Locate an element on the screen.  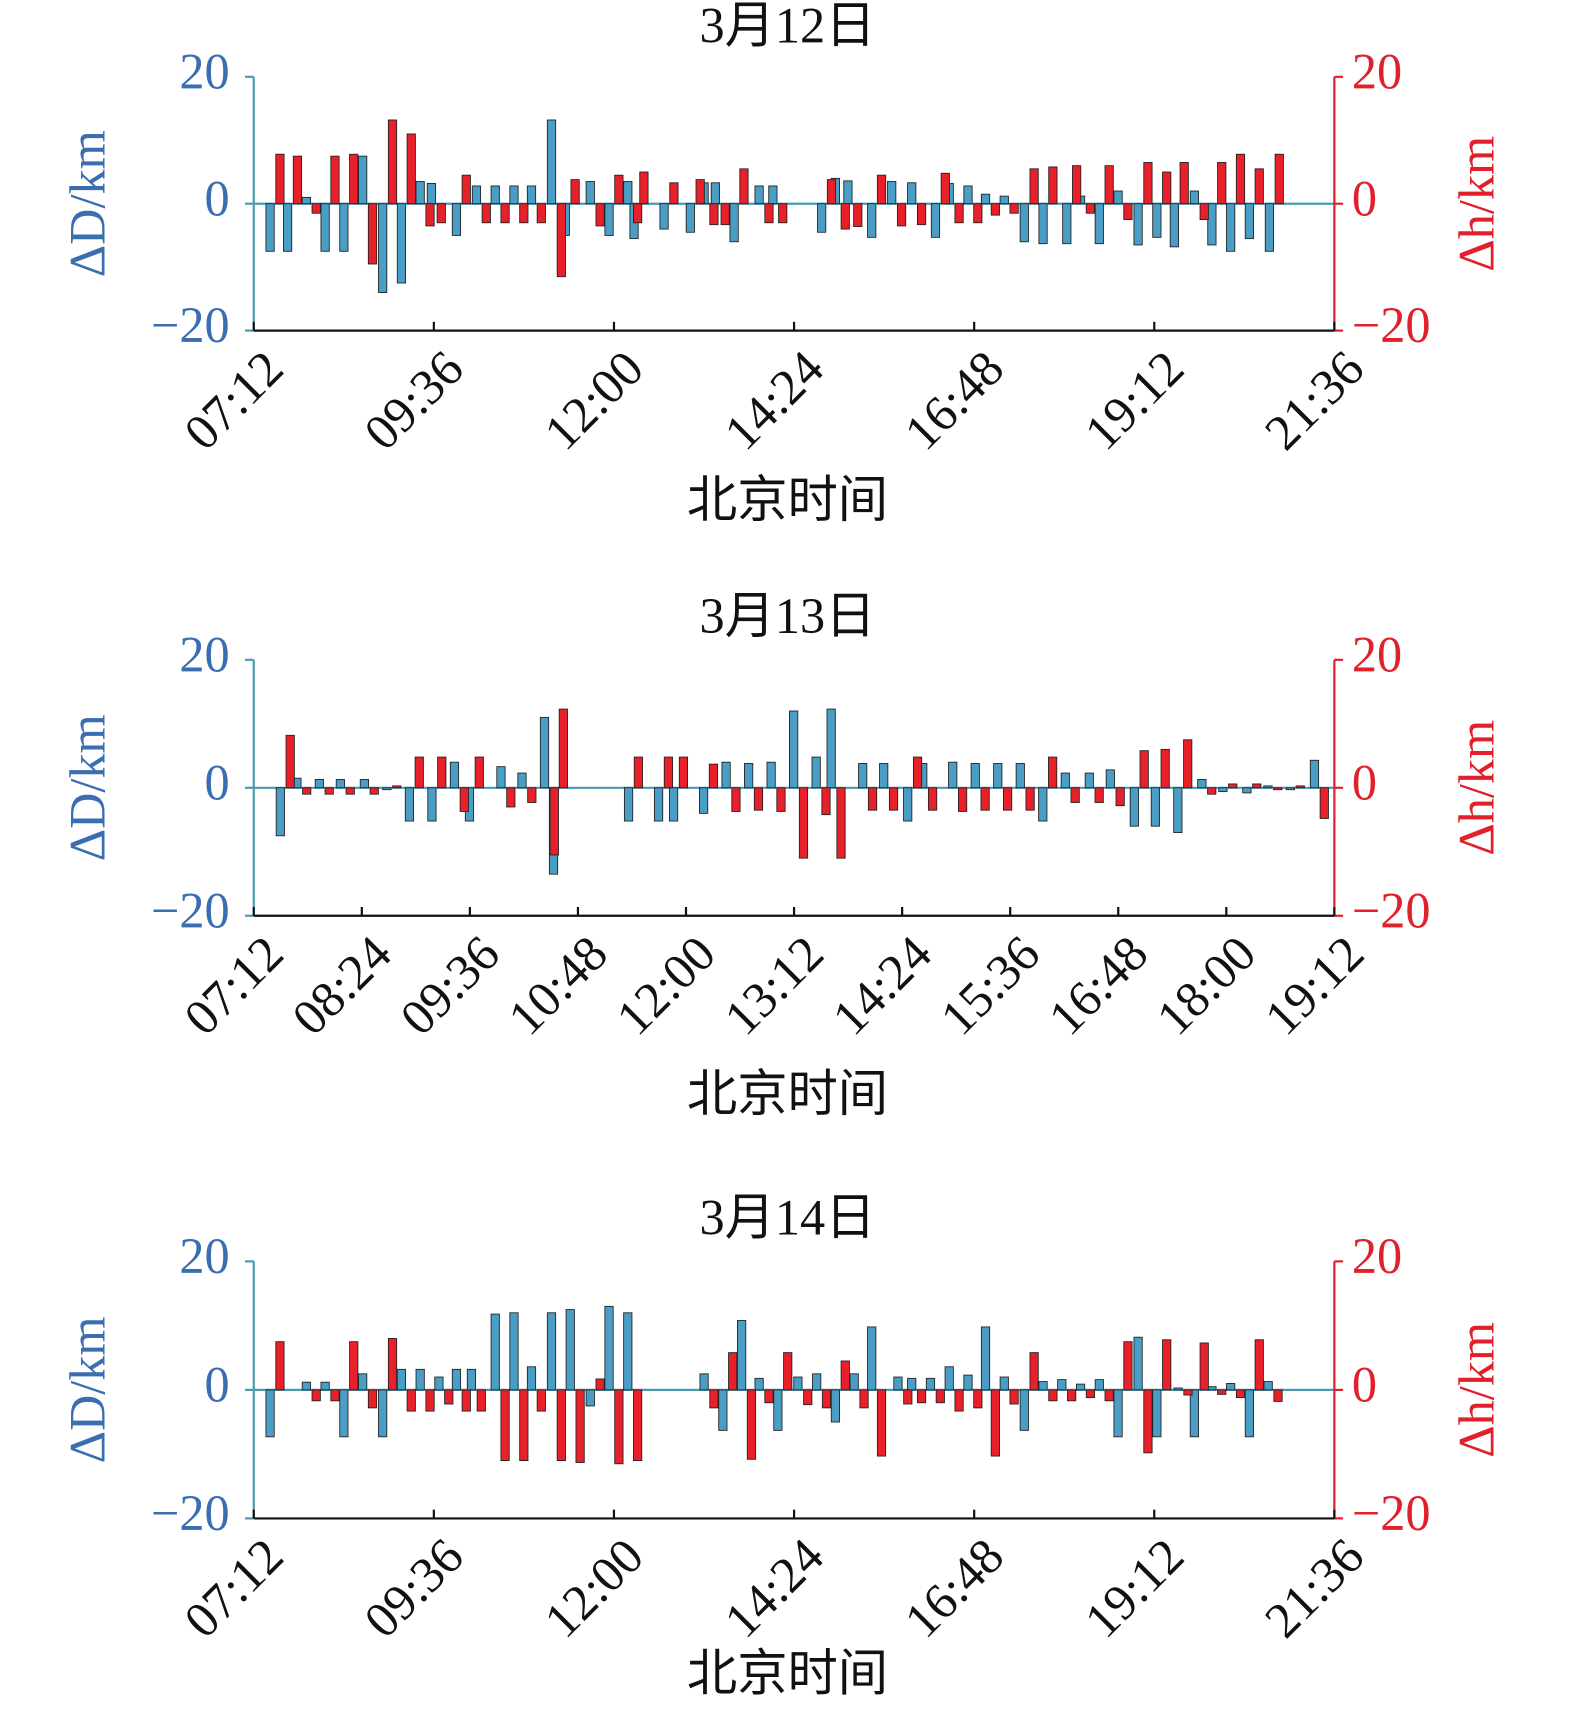
x-tick-label: 14:24 is located at coordinates (773, 400).